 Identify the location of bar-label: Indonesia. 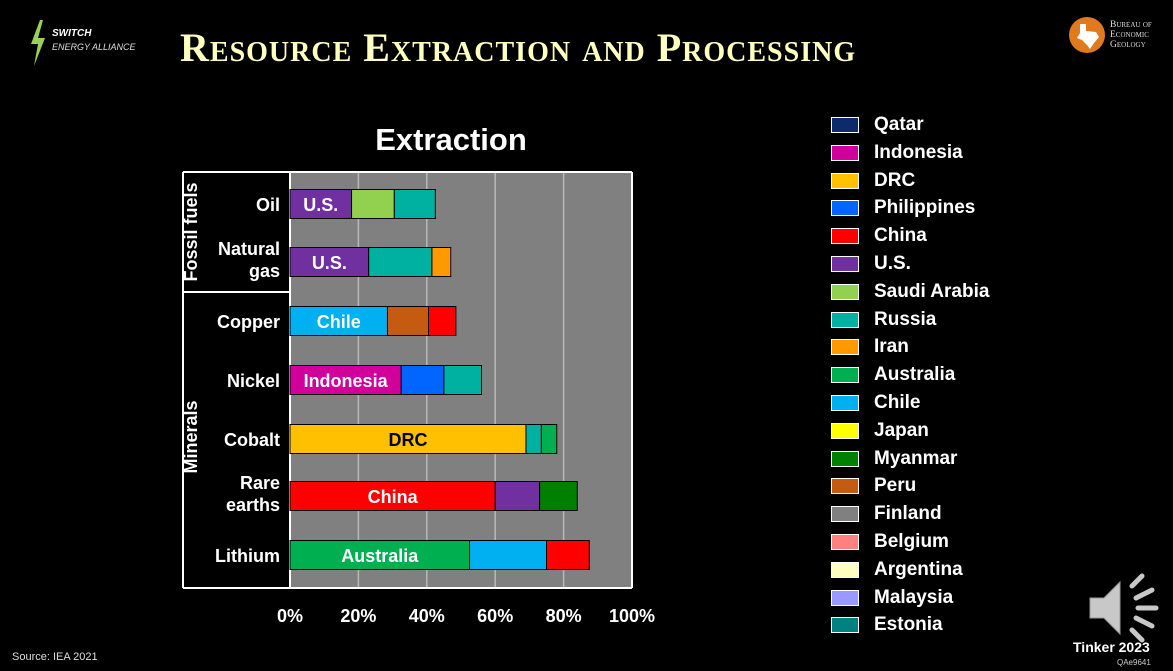
(346, 381).